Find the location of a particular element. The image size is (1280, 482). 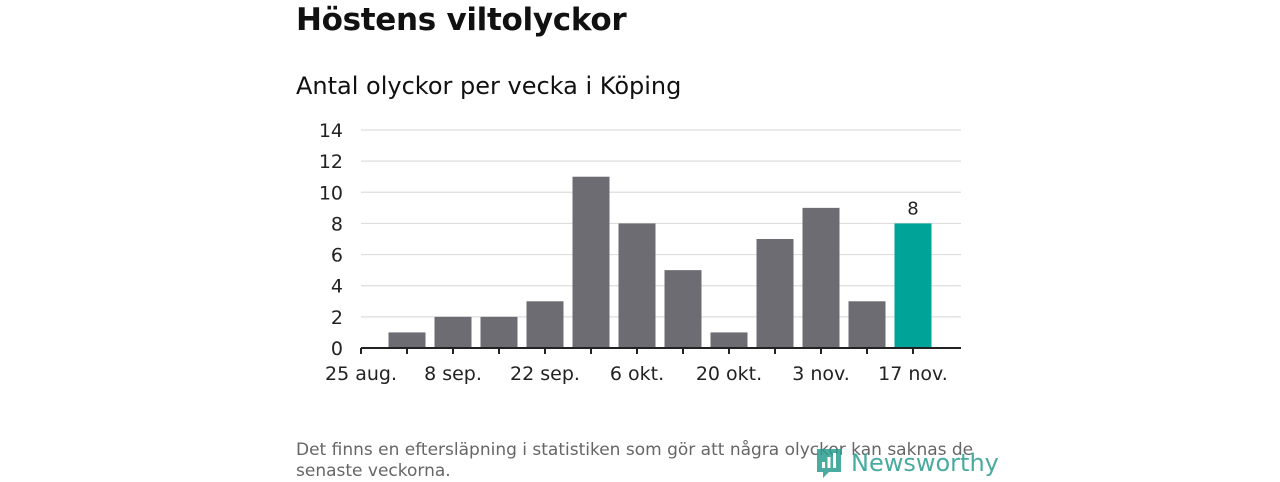

x-tick-label: 17 nov. is located at coordinates (913, 374).